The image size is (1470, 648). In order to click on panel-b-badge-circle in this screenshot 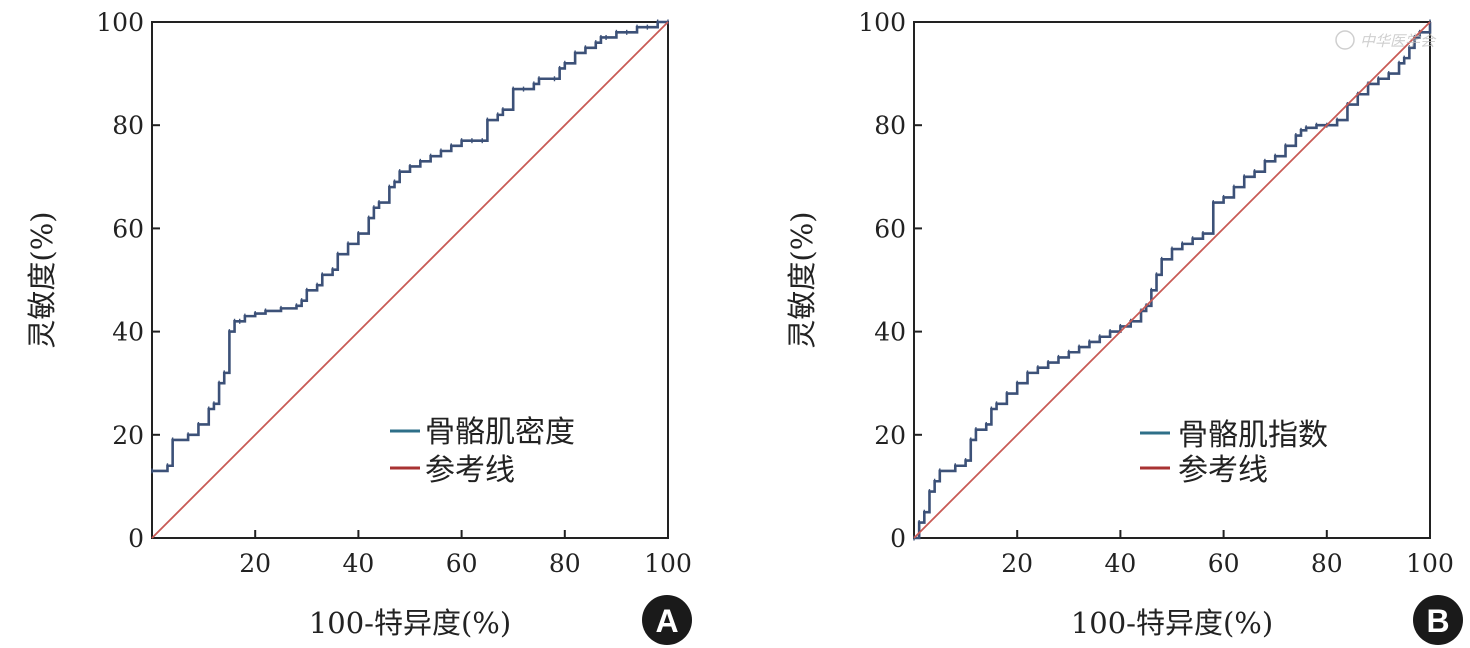, I will do `click(1438, 620)`.